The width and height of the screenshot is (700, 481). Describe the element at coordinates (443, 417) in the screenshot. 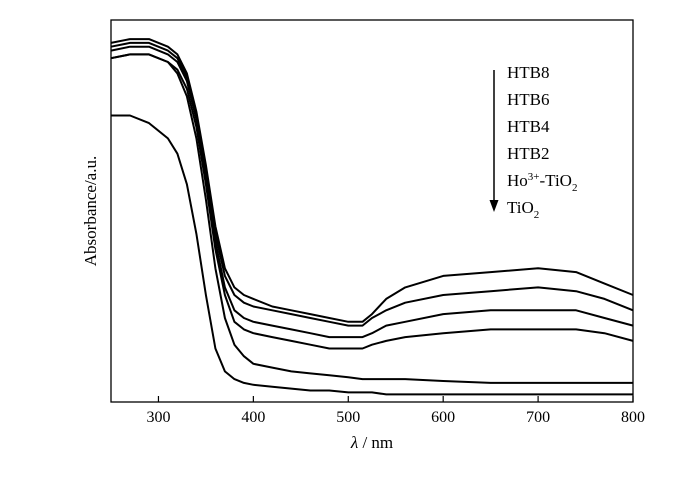

I see `x-tick-label: 600` at that location.